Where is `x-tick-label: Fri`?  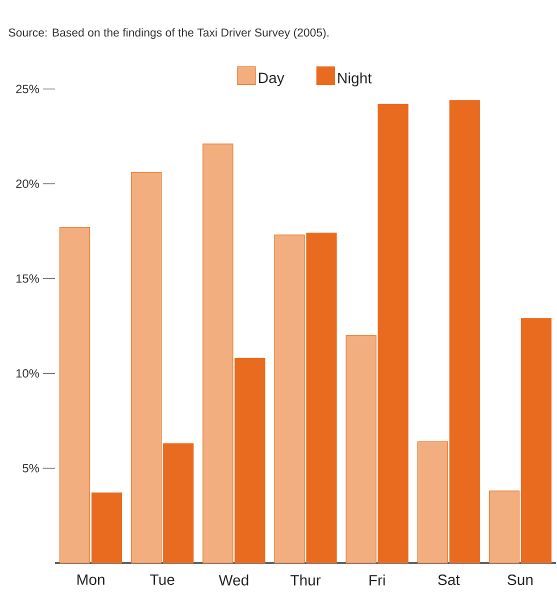 x-tick-label: Fri is located at coordinates (377, 580).